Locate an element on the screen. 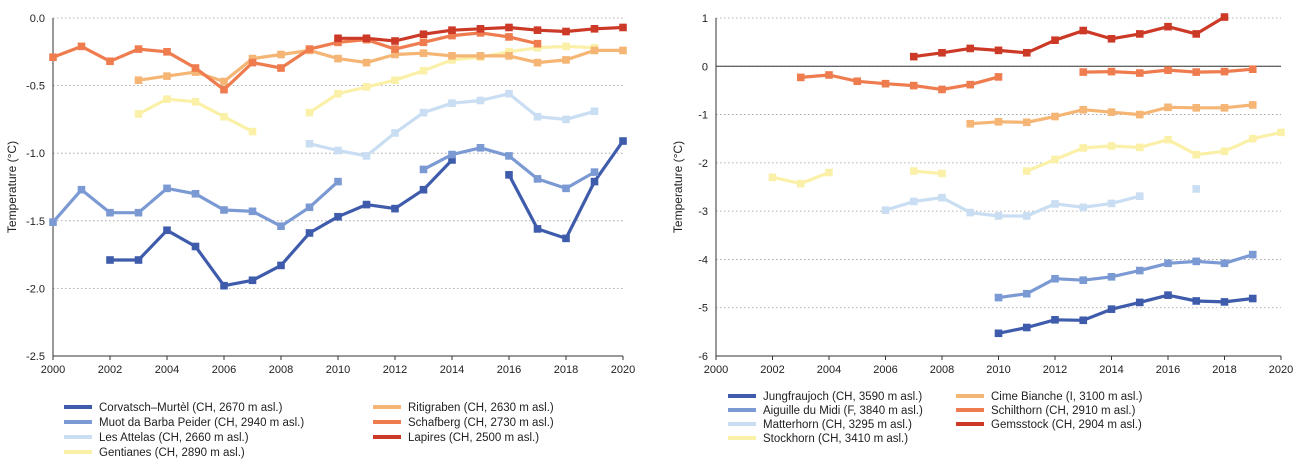 This screenshot has height=462, width=1302. y-tick-label: 0 is located at coordinates (705, 67).